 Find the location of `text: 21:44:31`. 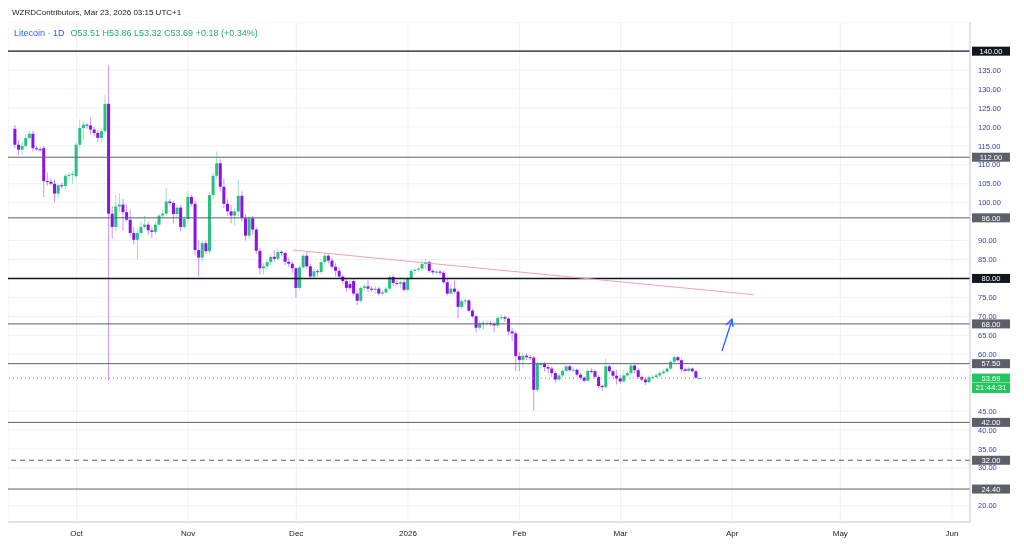

text: 21:44:31 is located at coordinates (991, 387).